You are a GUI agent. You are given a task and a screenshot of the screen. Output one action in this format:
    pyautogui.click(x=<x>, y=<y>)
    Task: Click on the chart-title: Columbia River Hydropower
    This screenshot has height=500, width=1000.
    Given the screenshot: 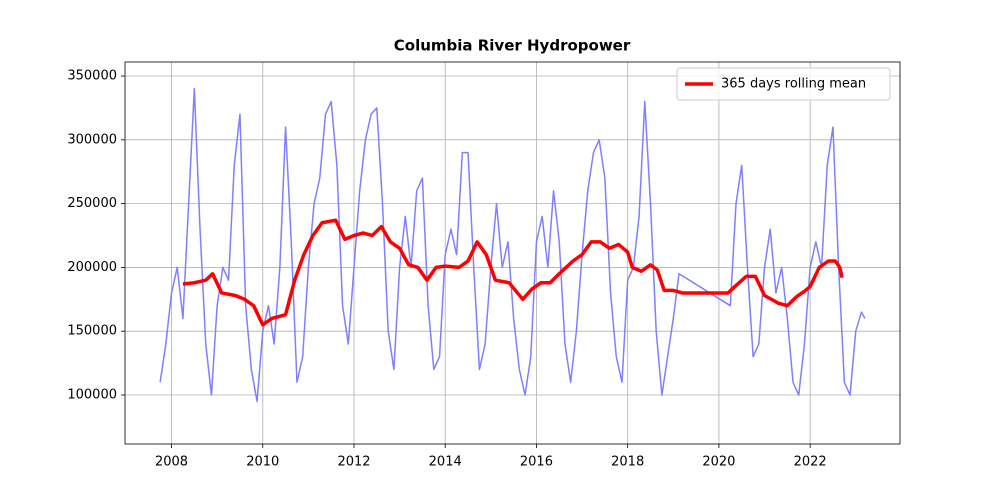 What is the action you would take?
    pyautogui.click(x=512, y=46)
    